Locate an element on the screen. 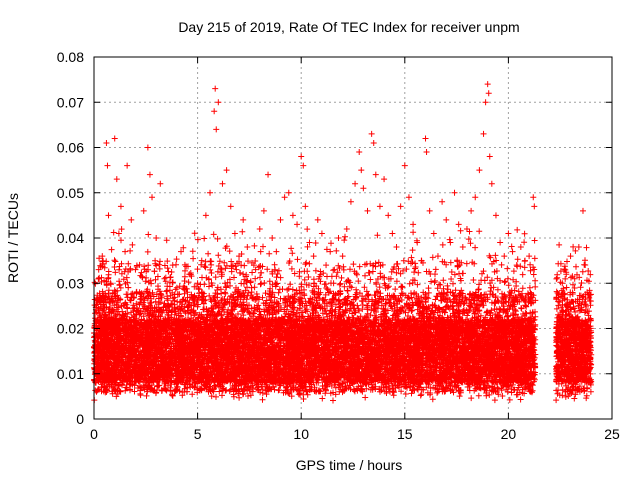  x-tick-labels: 0 5 10 15 20 25 is located at coordinates (355, 434).